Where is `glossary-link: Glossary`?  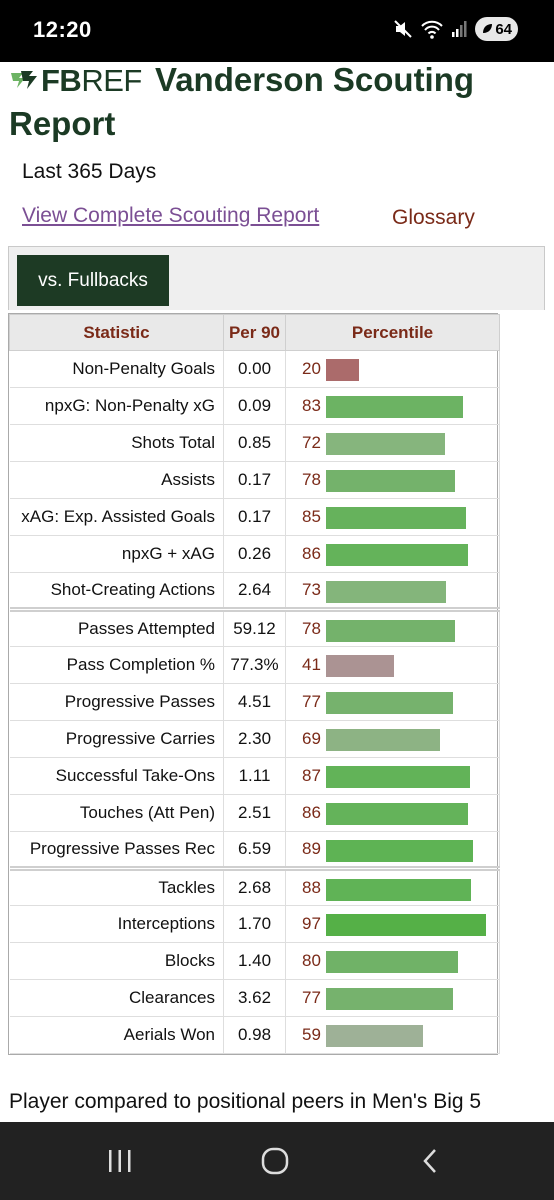 glossary-link: Glossary is located at coordinates (433, 217).